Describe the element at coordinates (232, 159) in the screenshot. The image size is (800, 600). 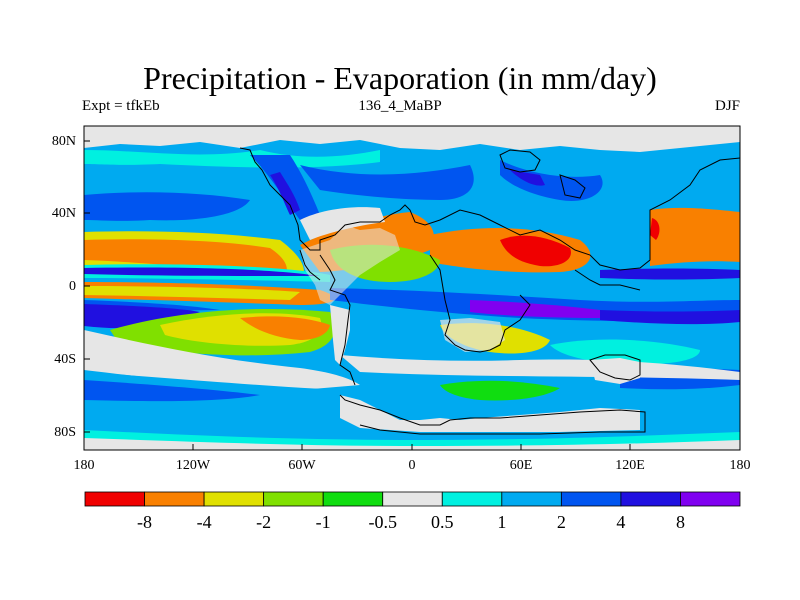
I see `band-north-cyan` at that location.